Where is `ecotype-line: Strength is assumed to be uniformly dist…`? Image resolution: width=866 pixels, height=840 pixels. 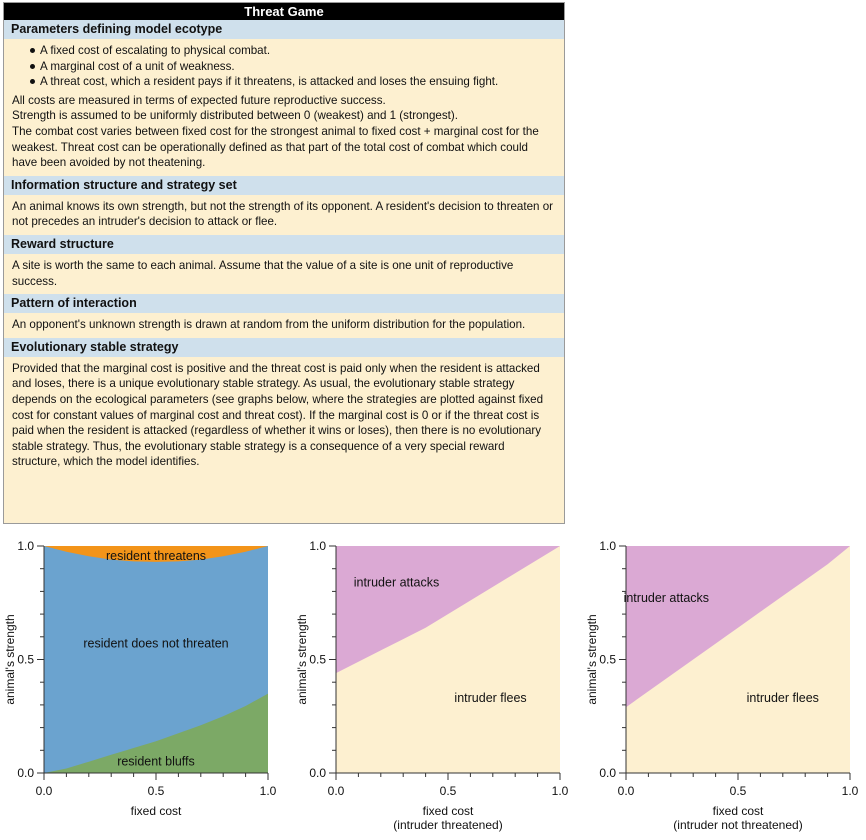
ecotype-line: Strength is assumed to be uniformly dist… is located at coordinates (235, 116).